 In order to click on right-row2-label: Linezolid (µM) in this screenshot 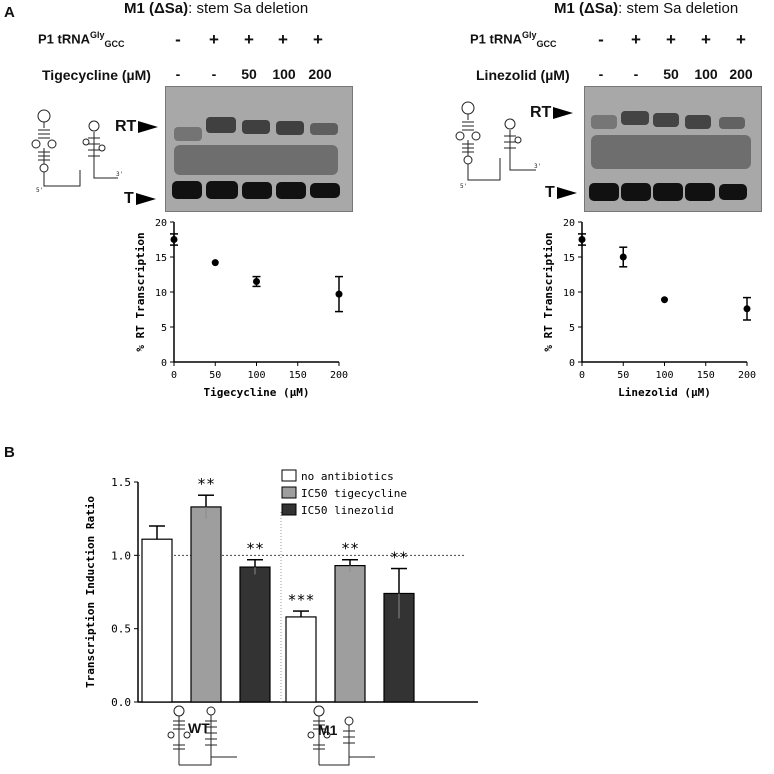, I will do `click(523, 75)`.